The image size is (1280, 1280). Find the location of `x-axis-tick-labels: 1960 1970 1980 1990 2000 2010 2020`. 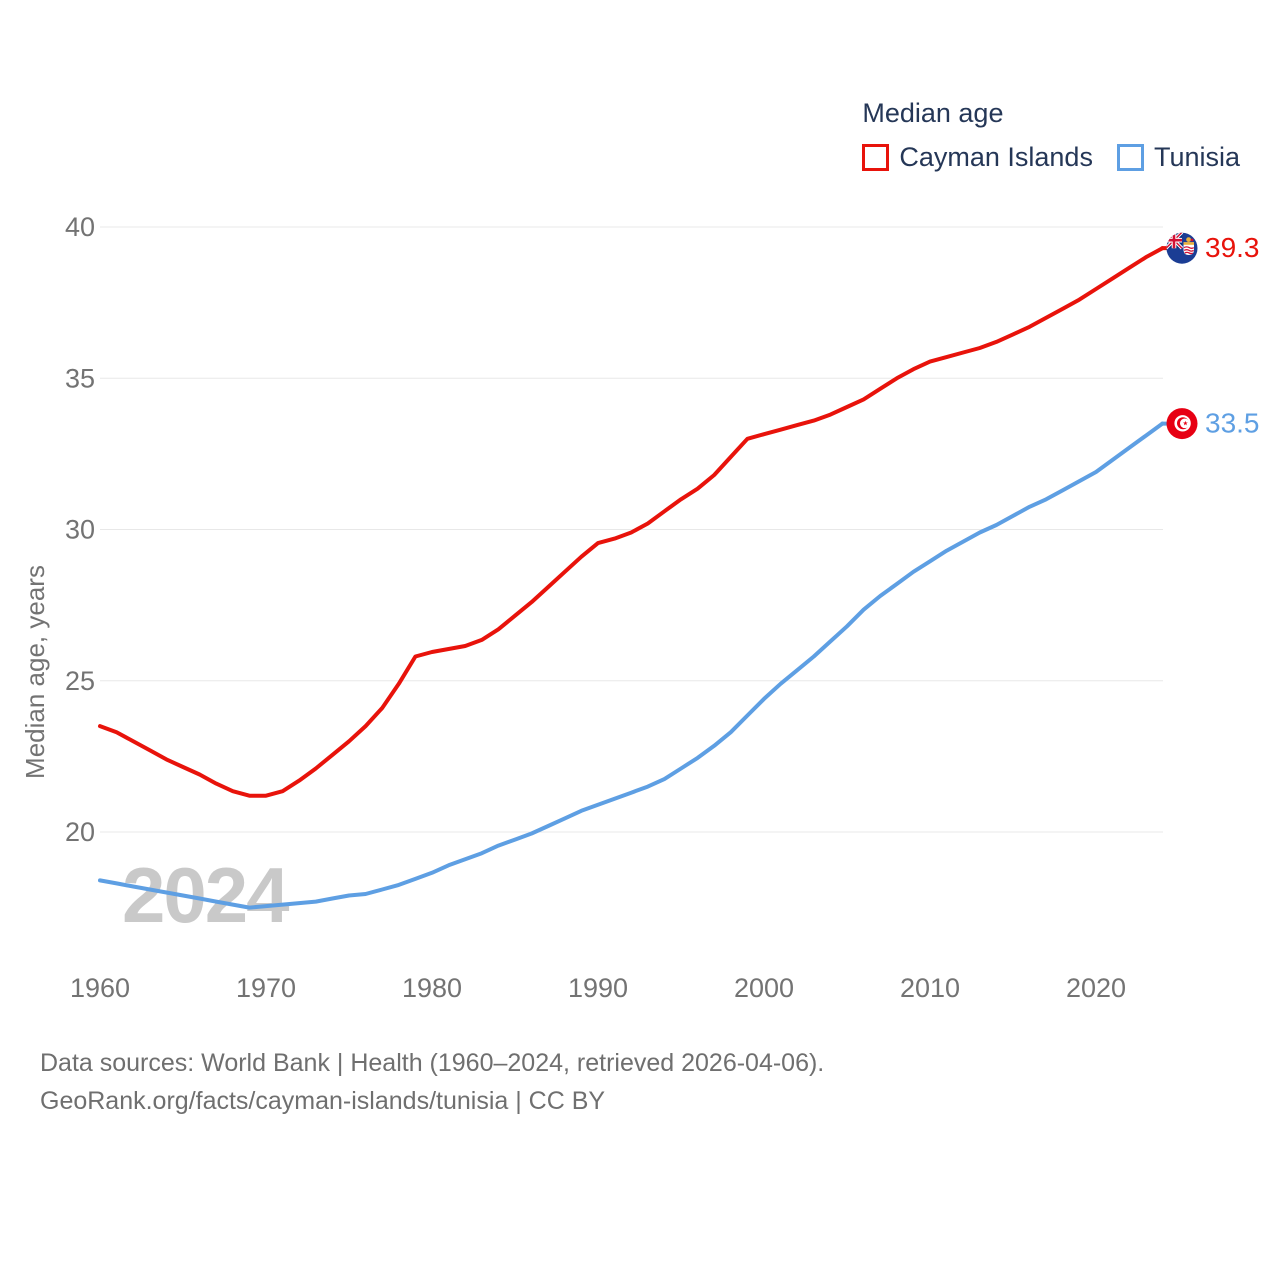

x-axis-tick-labels: 1960 1970 1980 1990 2000 2010 2020 is located at coordinates (598, 988).